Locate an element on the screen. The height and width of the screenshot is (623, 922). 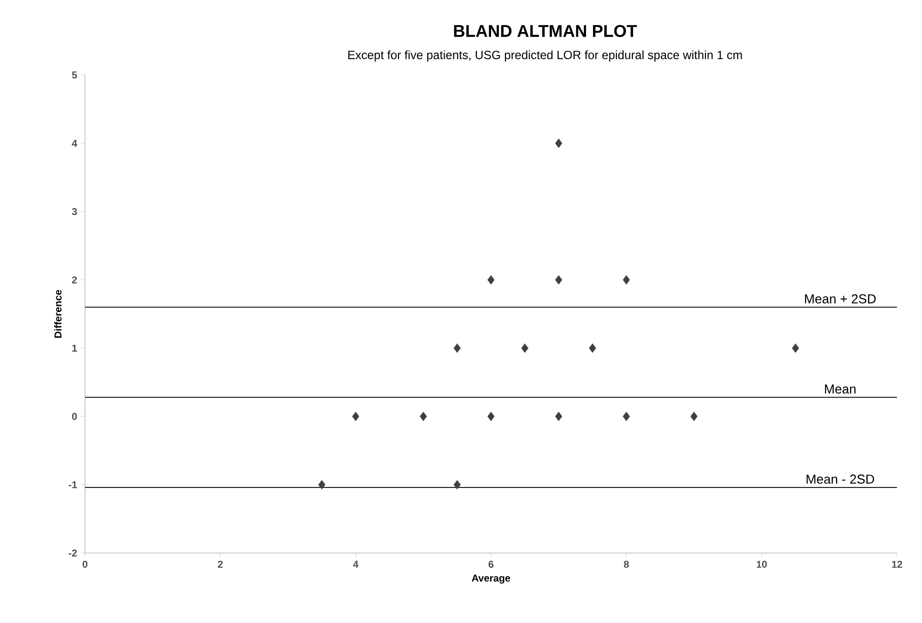
x-tick-label: 12 is located at coordinates (897, 564).